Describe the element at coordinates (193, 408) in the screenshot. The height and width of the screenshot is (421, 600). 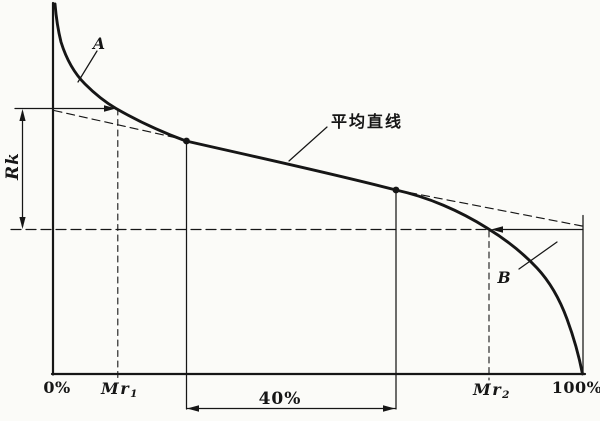
I see `window-arrowhead-left-icon` at that location.